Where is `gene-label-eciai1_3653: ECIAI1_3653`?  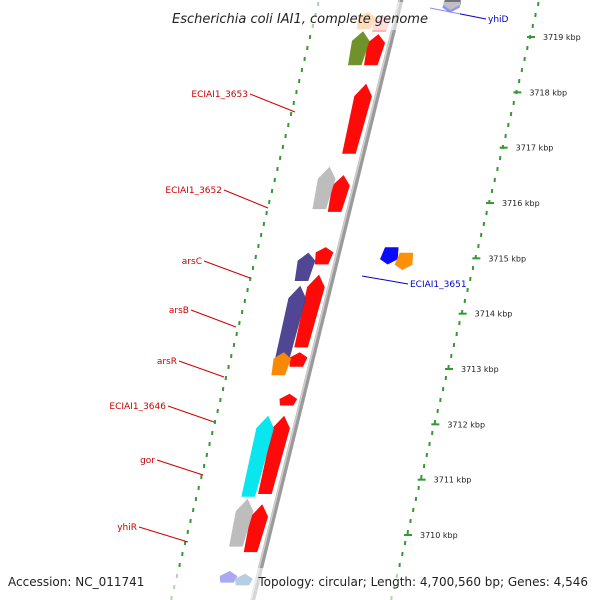
gene-label-eciai1_3653: ECIAI1_3653 is located at coordinates (219, 95).